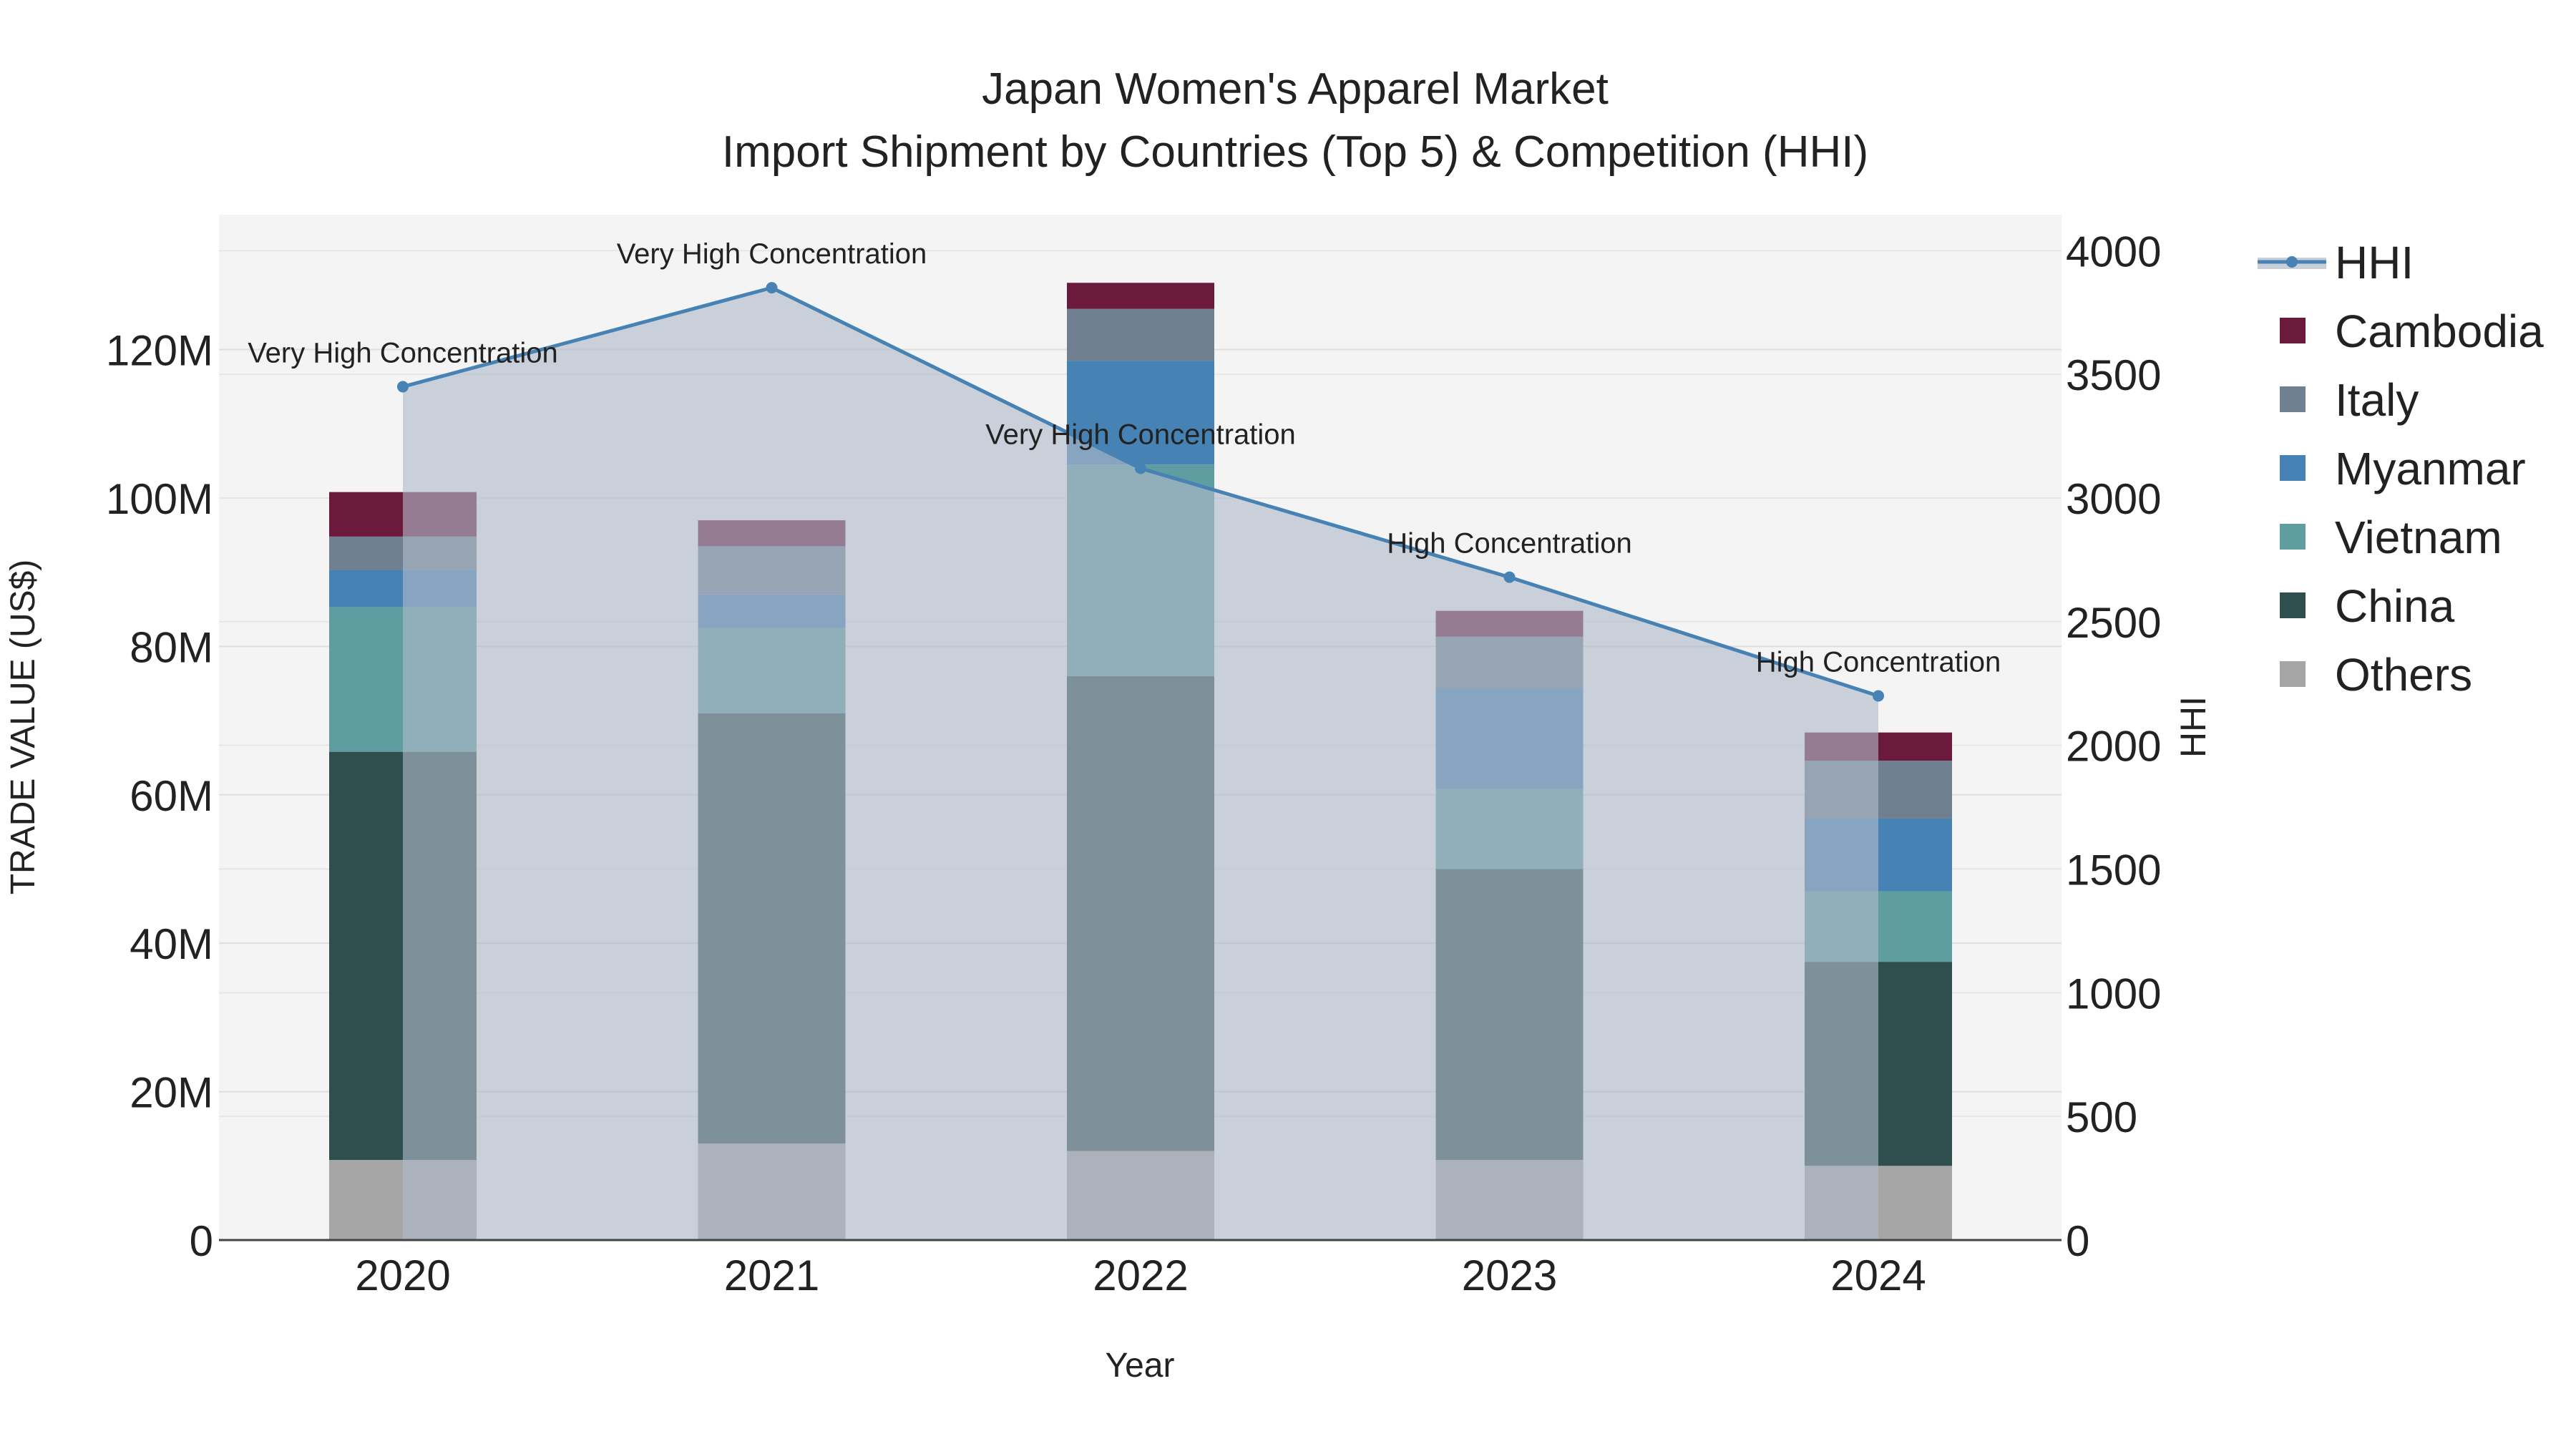 The height and width of the screenshot is (1449, 2576). Describe the element at coordinates (1140, 1366) in the screenshot. I see `x-axis-title: Year` at that location.